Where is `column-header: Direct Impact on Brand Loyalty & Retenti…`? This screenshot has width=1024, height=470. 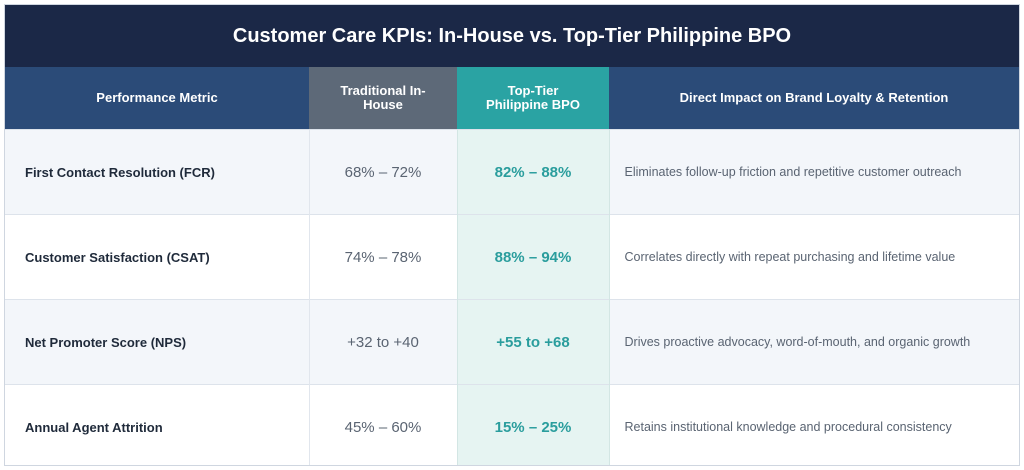
column-header: Direct Impact on Brand Loyalty & Retenti… is located at coordinates (814, 98).